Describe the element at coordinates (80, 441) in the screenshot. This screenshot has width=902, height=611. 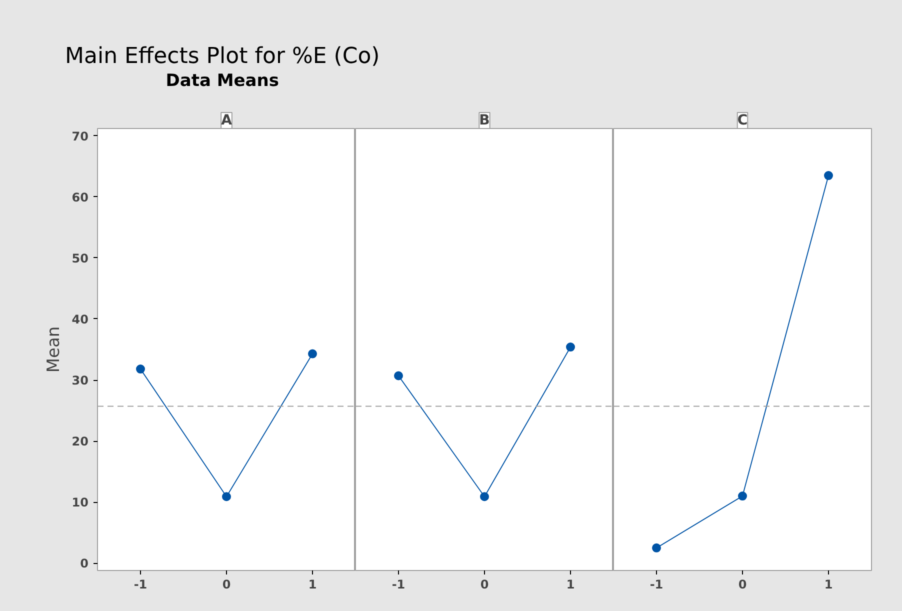
I see `y-tick-label: 20` at that location.